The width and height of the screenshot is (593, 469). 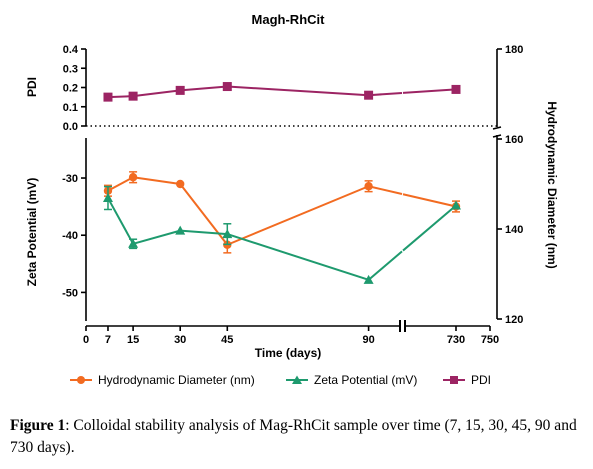 What do you see at coordinates (70, 69) in the screenshot?
I see `pdi-tick-label: 0.3` at bounding box center [70, 69].